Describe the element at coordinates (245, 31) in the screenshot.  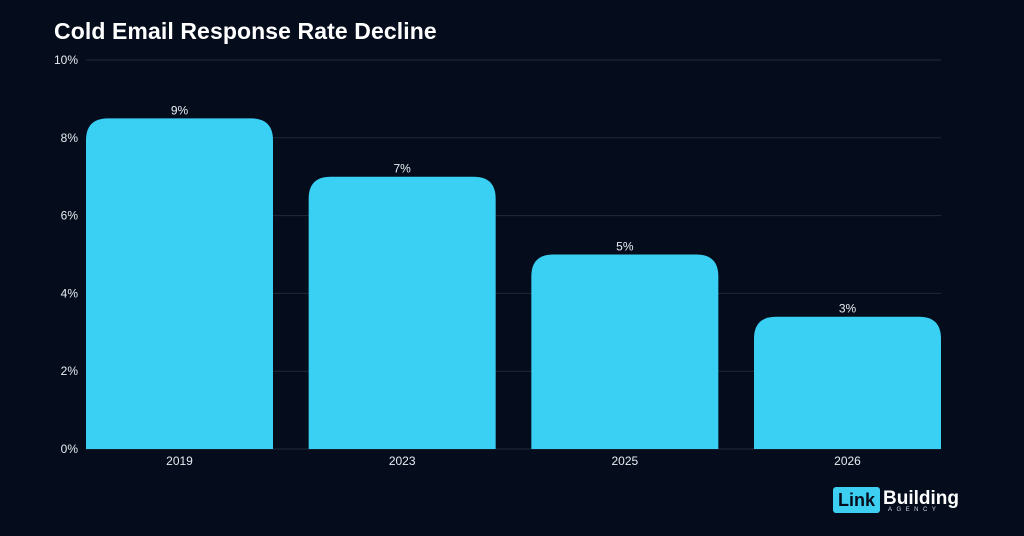
I see `chart-title: Cold Email Response Rate Decline` at that location.